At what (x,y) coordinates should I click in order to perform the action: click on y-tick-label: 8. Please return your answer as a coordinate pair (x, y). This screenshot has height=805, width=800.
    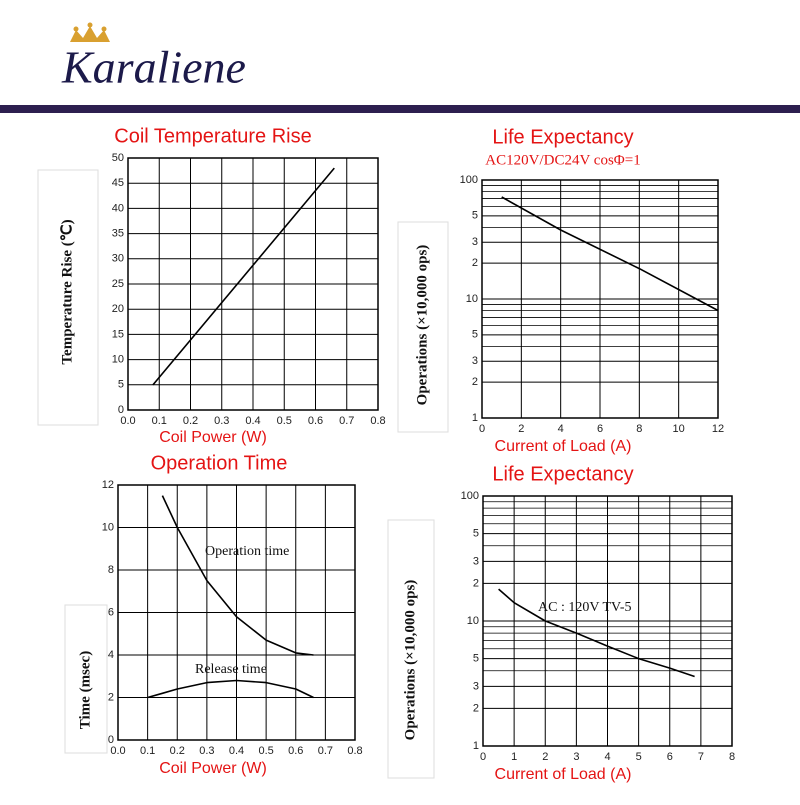
    Looking at the image, I should click on (111, 570).